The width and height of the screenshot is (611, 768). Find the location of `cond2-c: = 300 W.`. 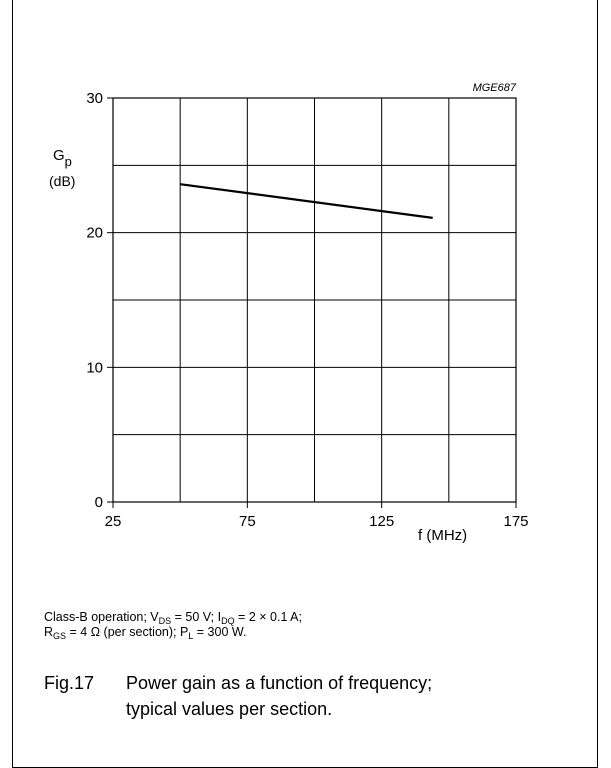

cond2-c: = 300 W. is located at coordinates (220, 632).